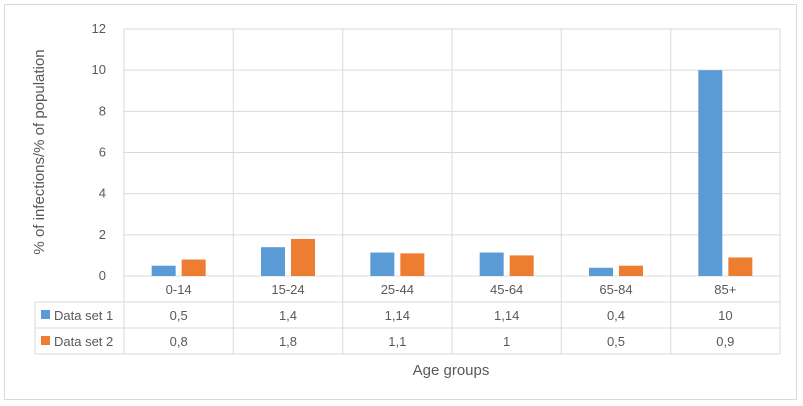 This screenshot has height=406, width=803. Describe the element at coordinates (102, 234) in the screenshot. I see `y-tick-label: 2` at that location.